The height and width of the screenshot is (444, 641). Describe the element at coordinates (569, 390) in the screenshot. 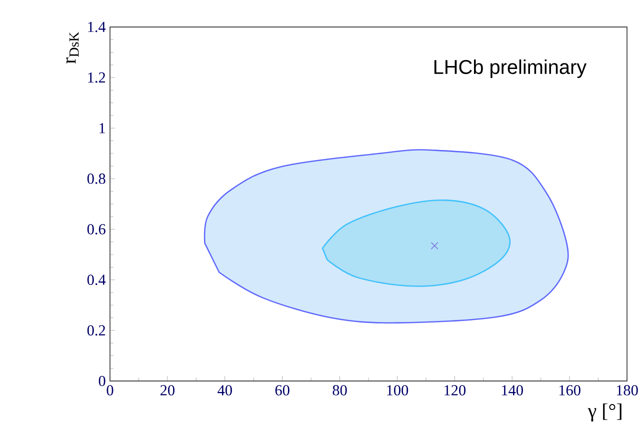

I see `x-tick-label: 160` at that location.